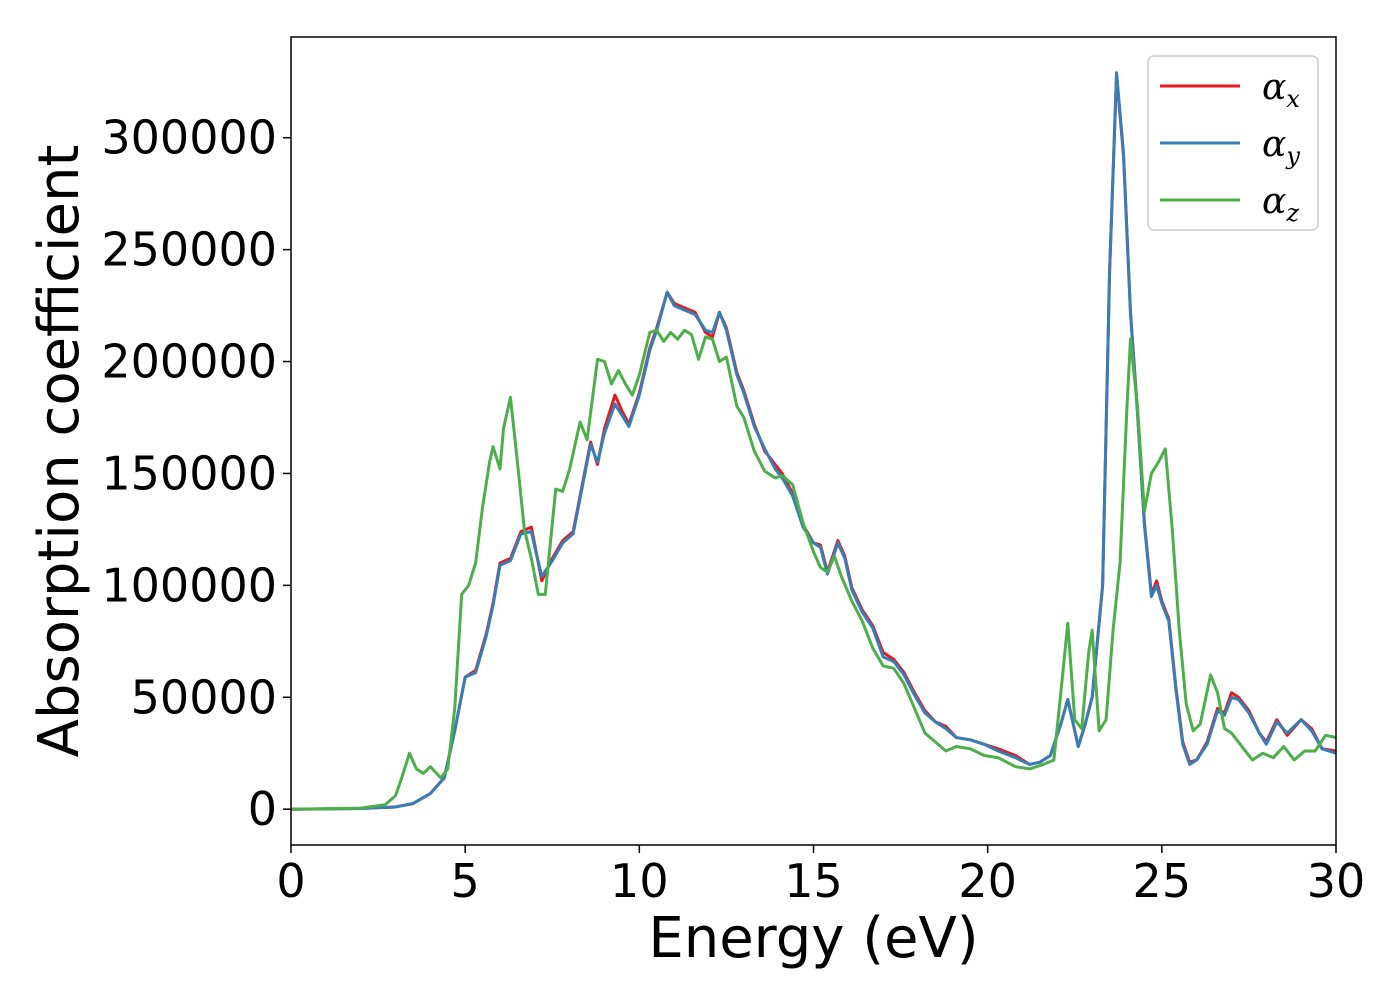 The width and height of the screenshot is (1400, 1000). What do you see at coordinates (204, 697) in the screenshot?
I see `y-tick-label: 50000` at bounding box center [204, 697].